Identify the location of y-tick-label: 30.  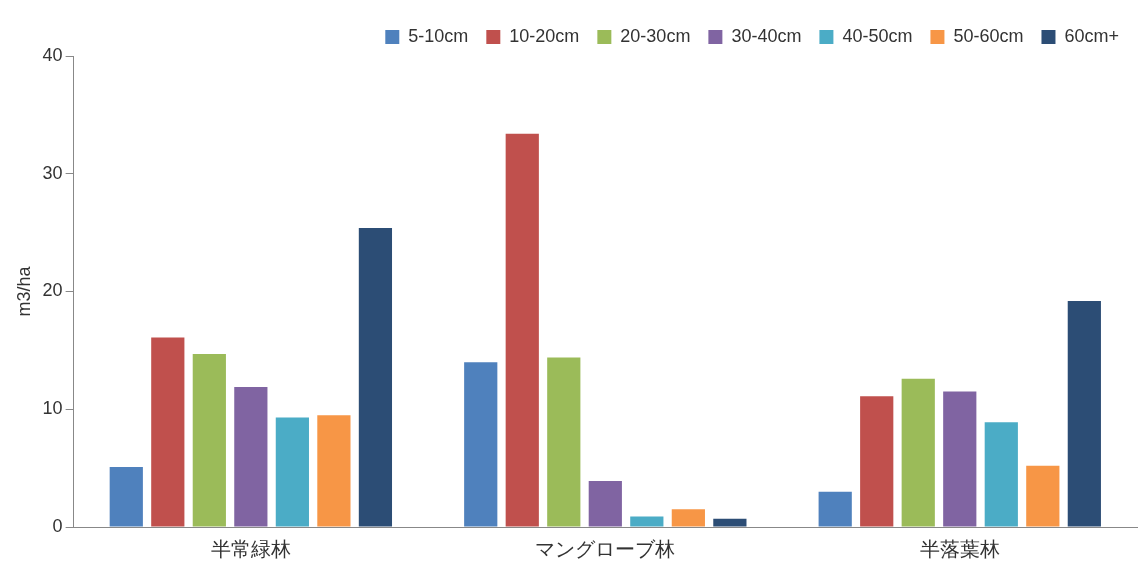
(52, 172).